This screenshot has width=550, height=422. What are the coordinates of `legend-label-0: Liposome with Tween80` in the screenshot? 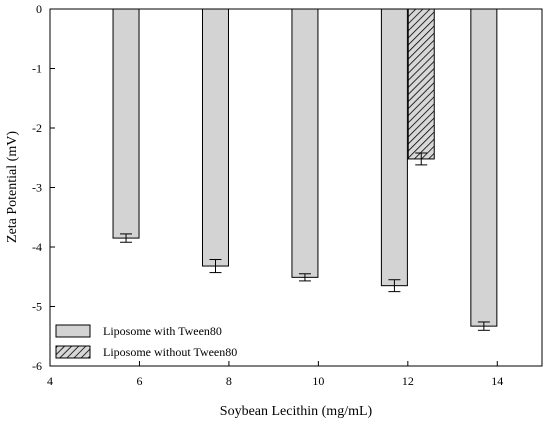 It's located at (162, 331).